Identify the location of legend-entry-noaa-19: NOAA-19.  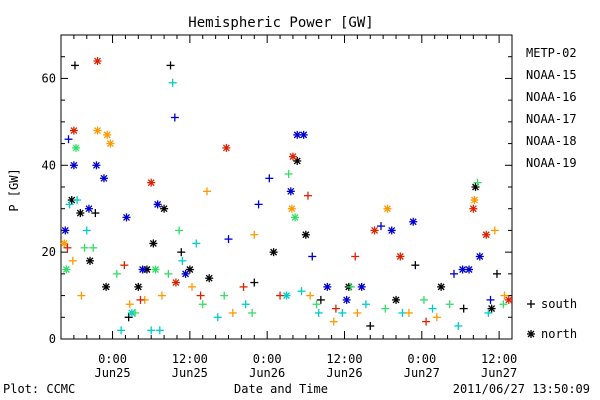
(551, 163).